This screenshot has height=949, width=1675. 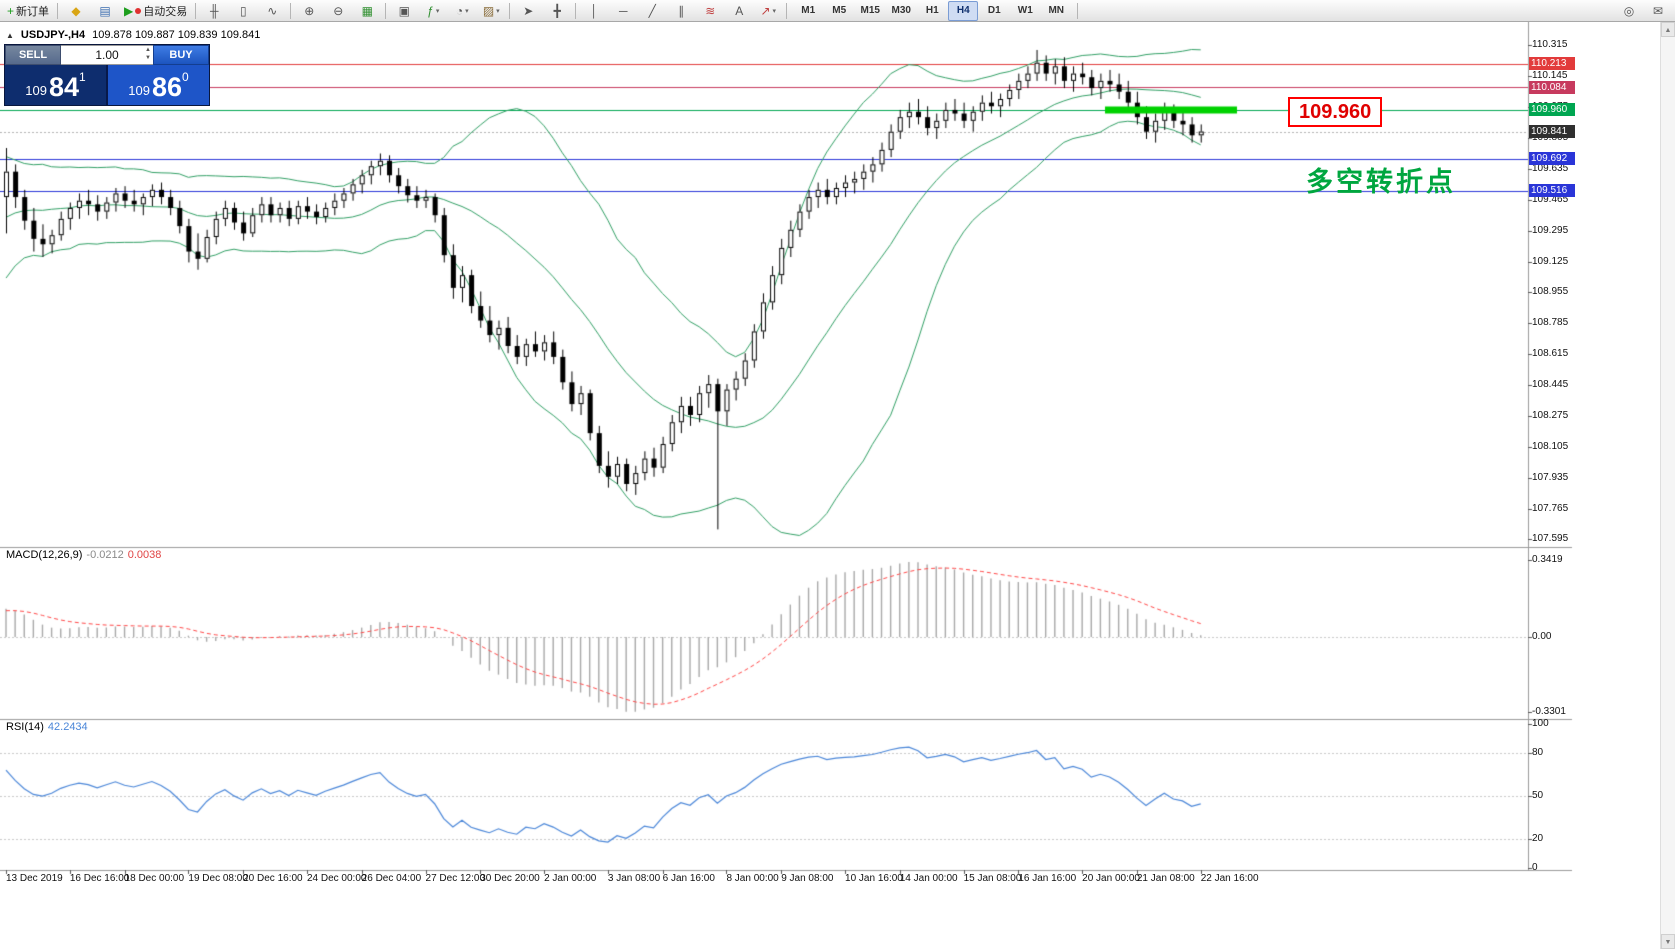 I want to click on ohlc-bars-icon: ╫, so click(x=214, y=10).